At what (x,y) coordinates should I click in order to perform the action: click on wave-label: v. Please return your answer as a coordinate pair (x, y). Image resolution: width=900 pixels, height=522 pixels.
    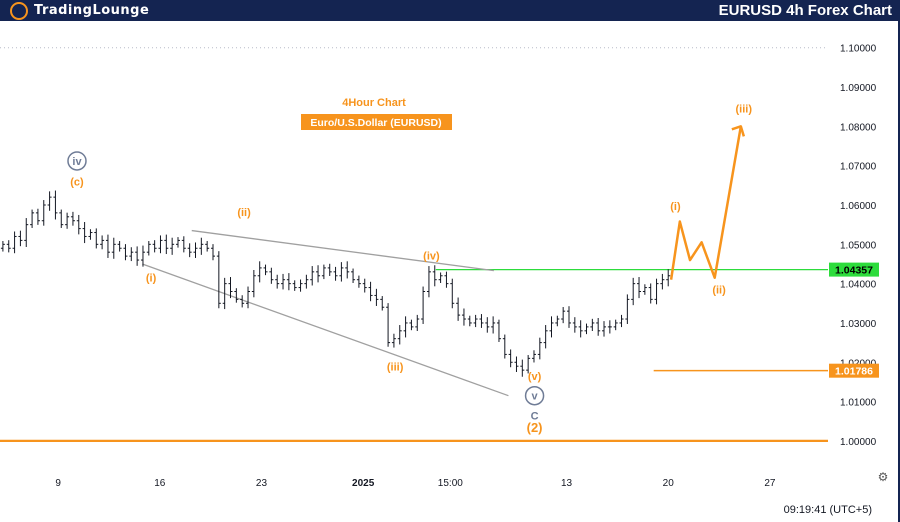
    Looking at the image, I should click on (535, 397).